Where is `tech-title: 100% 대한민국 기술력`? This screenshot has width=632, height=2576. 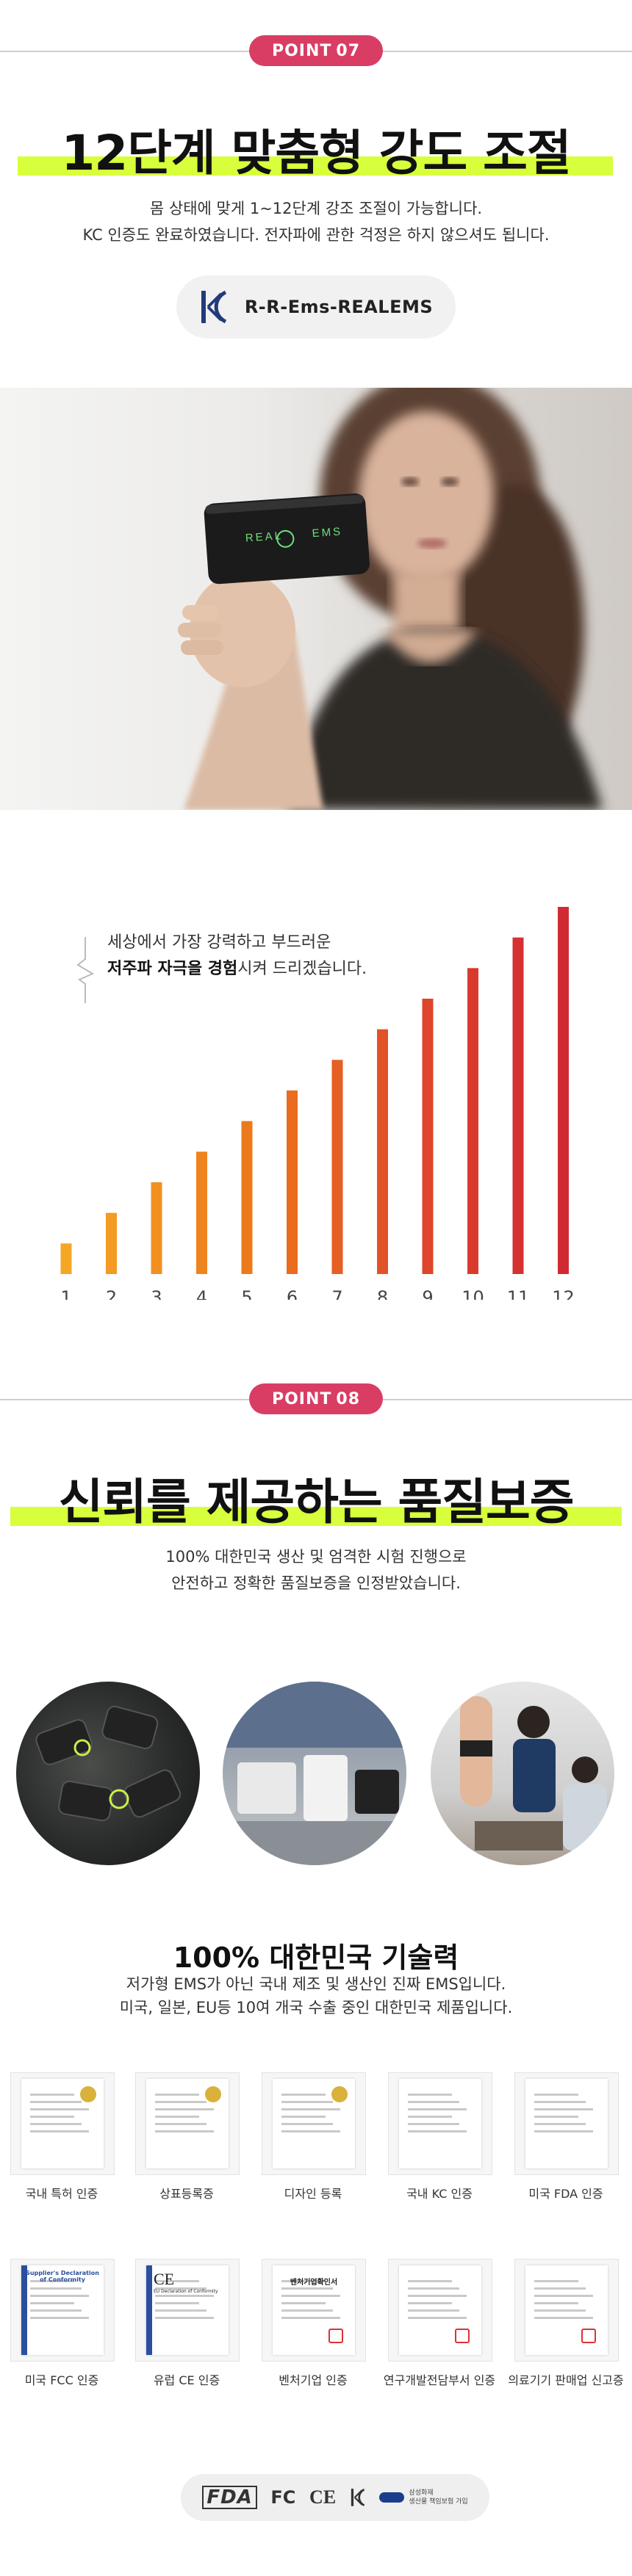
tech-title: 100% 대한민국 기술력 is located at coordinates (316, 1958).